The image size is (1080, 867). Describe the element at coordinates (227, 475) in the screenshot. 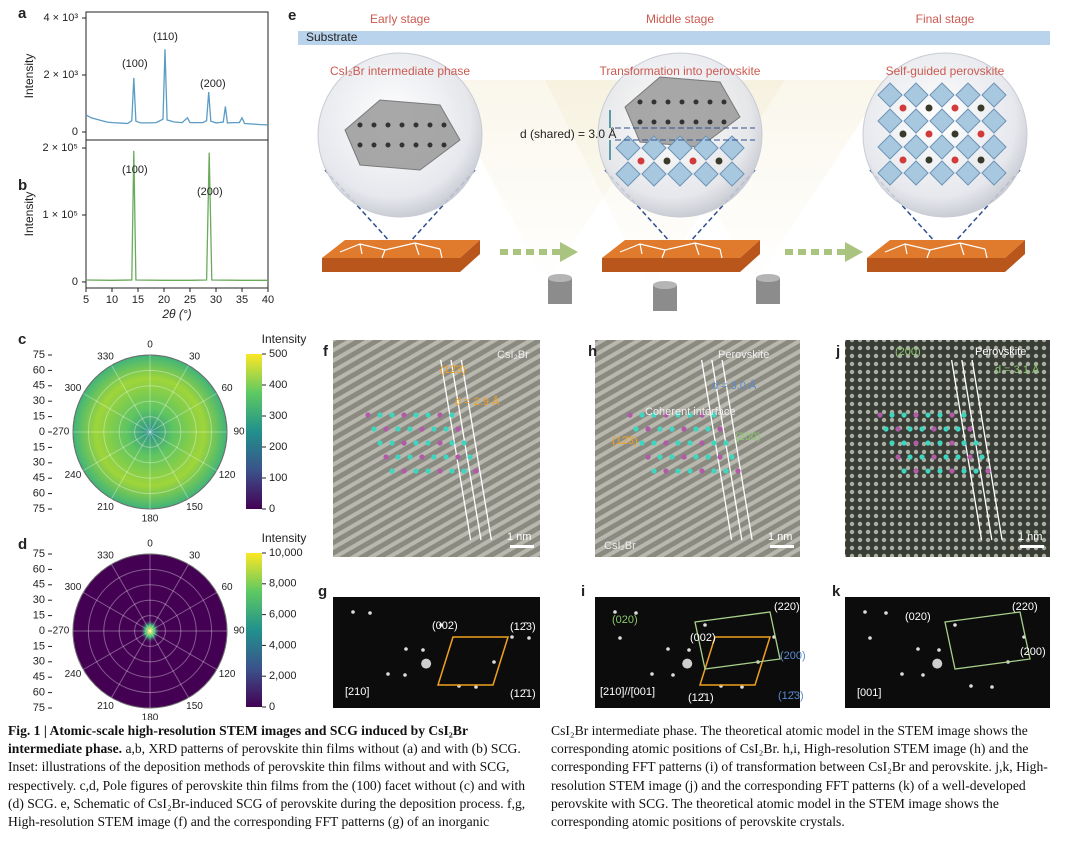

I see `theta-tick-label: 120` at that location.